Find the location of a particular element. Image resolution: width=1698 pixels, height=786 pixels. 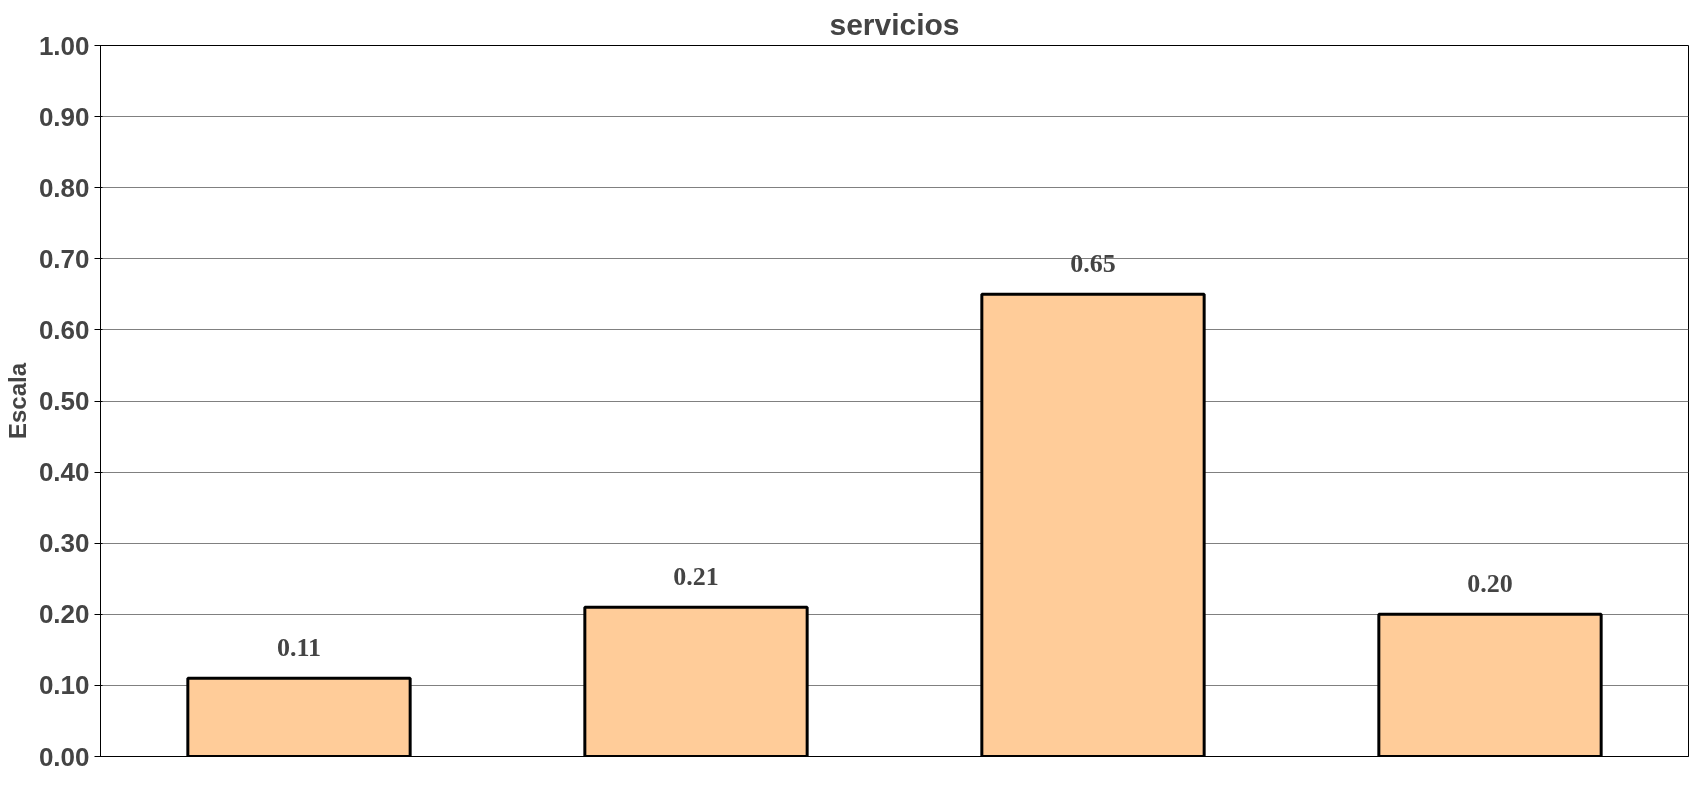

y-tick-label: 0.80 is located at coordinates (64, 187).